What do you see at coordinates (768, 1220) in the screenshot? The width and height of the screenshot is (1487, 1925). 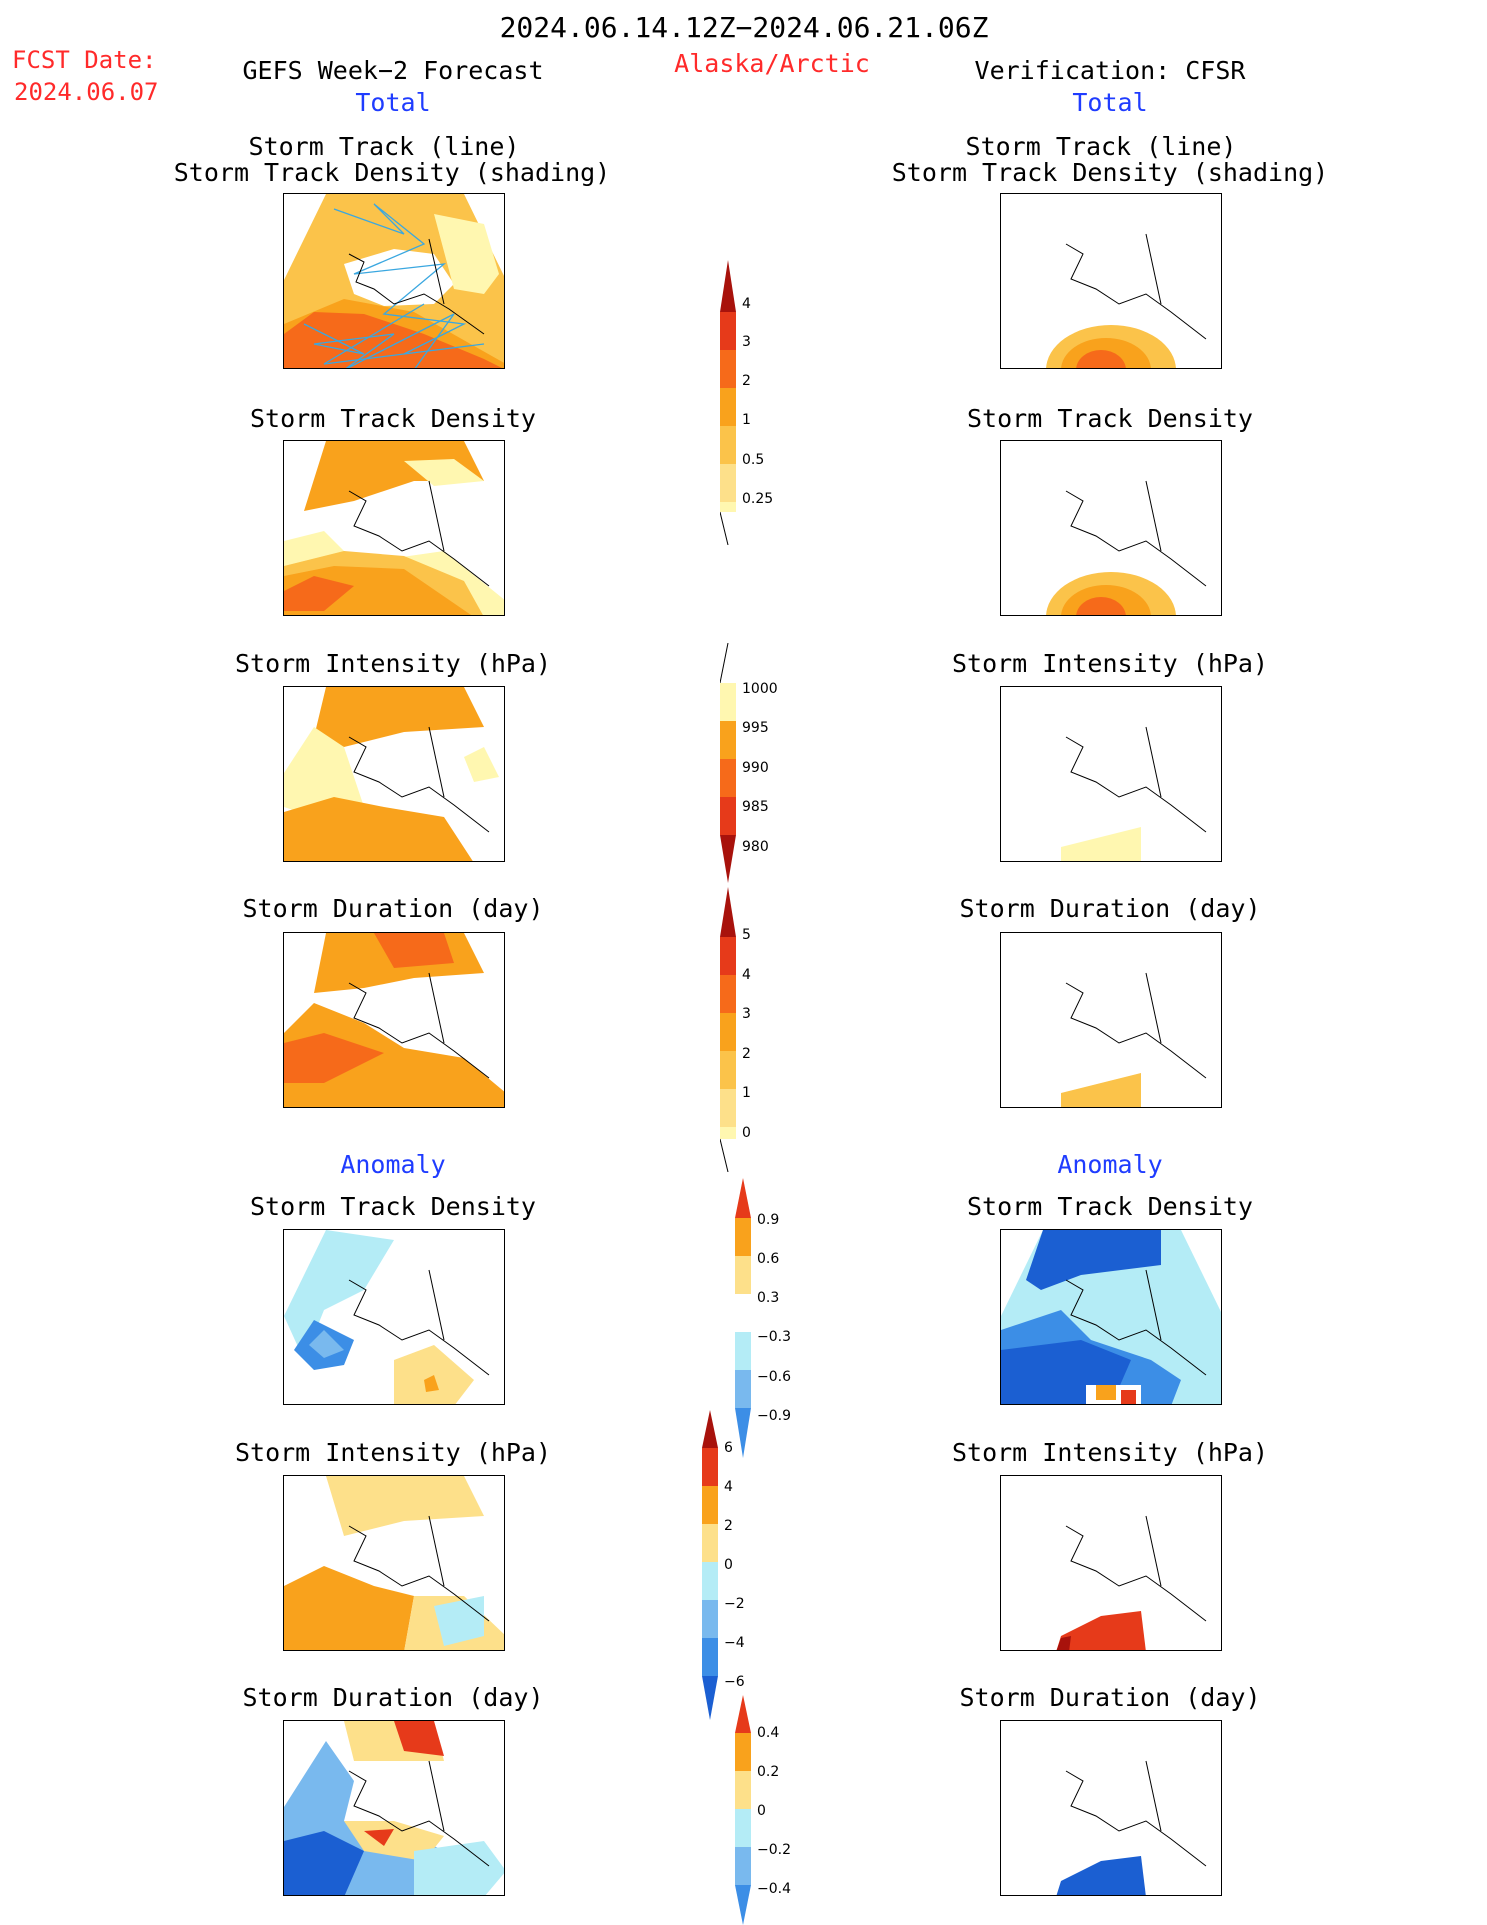 I see `tick-danom-09: 0.9` at bounding box center [768, 1220].